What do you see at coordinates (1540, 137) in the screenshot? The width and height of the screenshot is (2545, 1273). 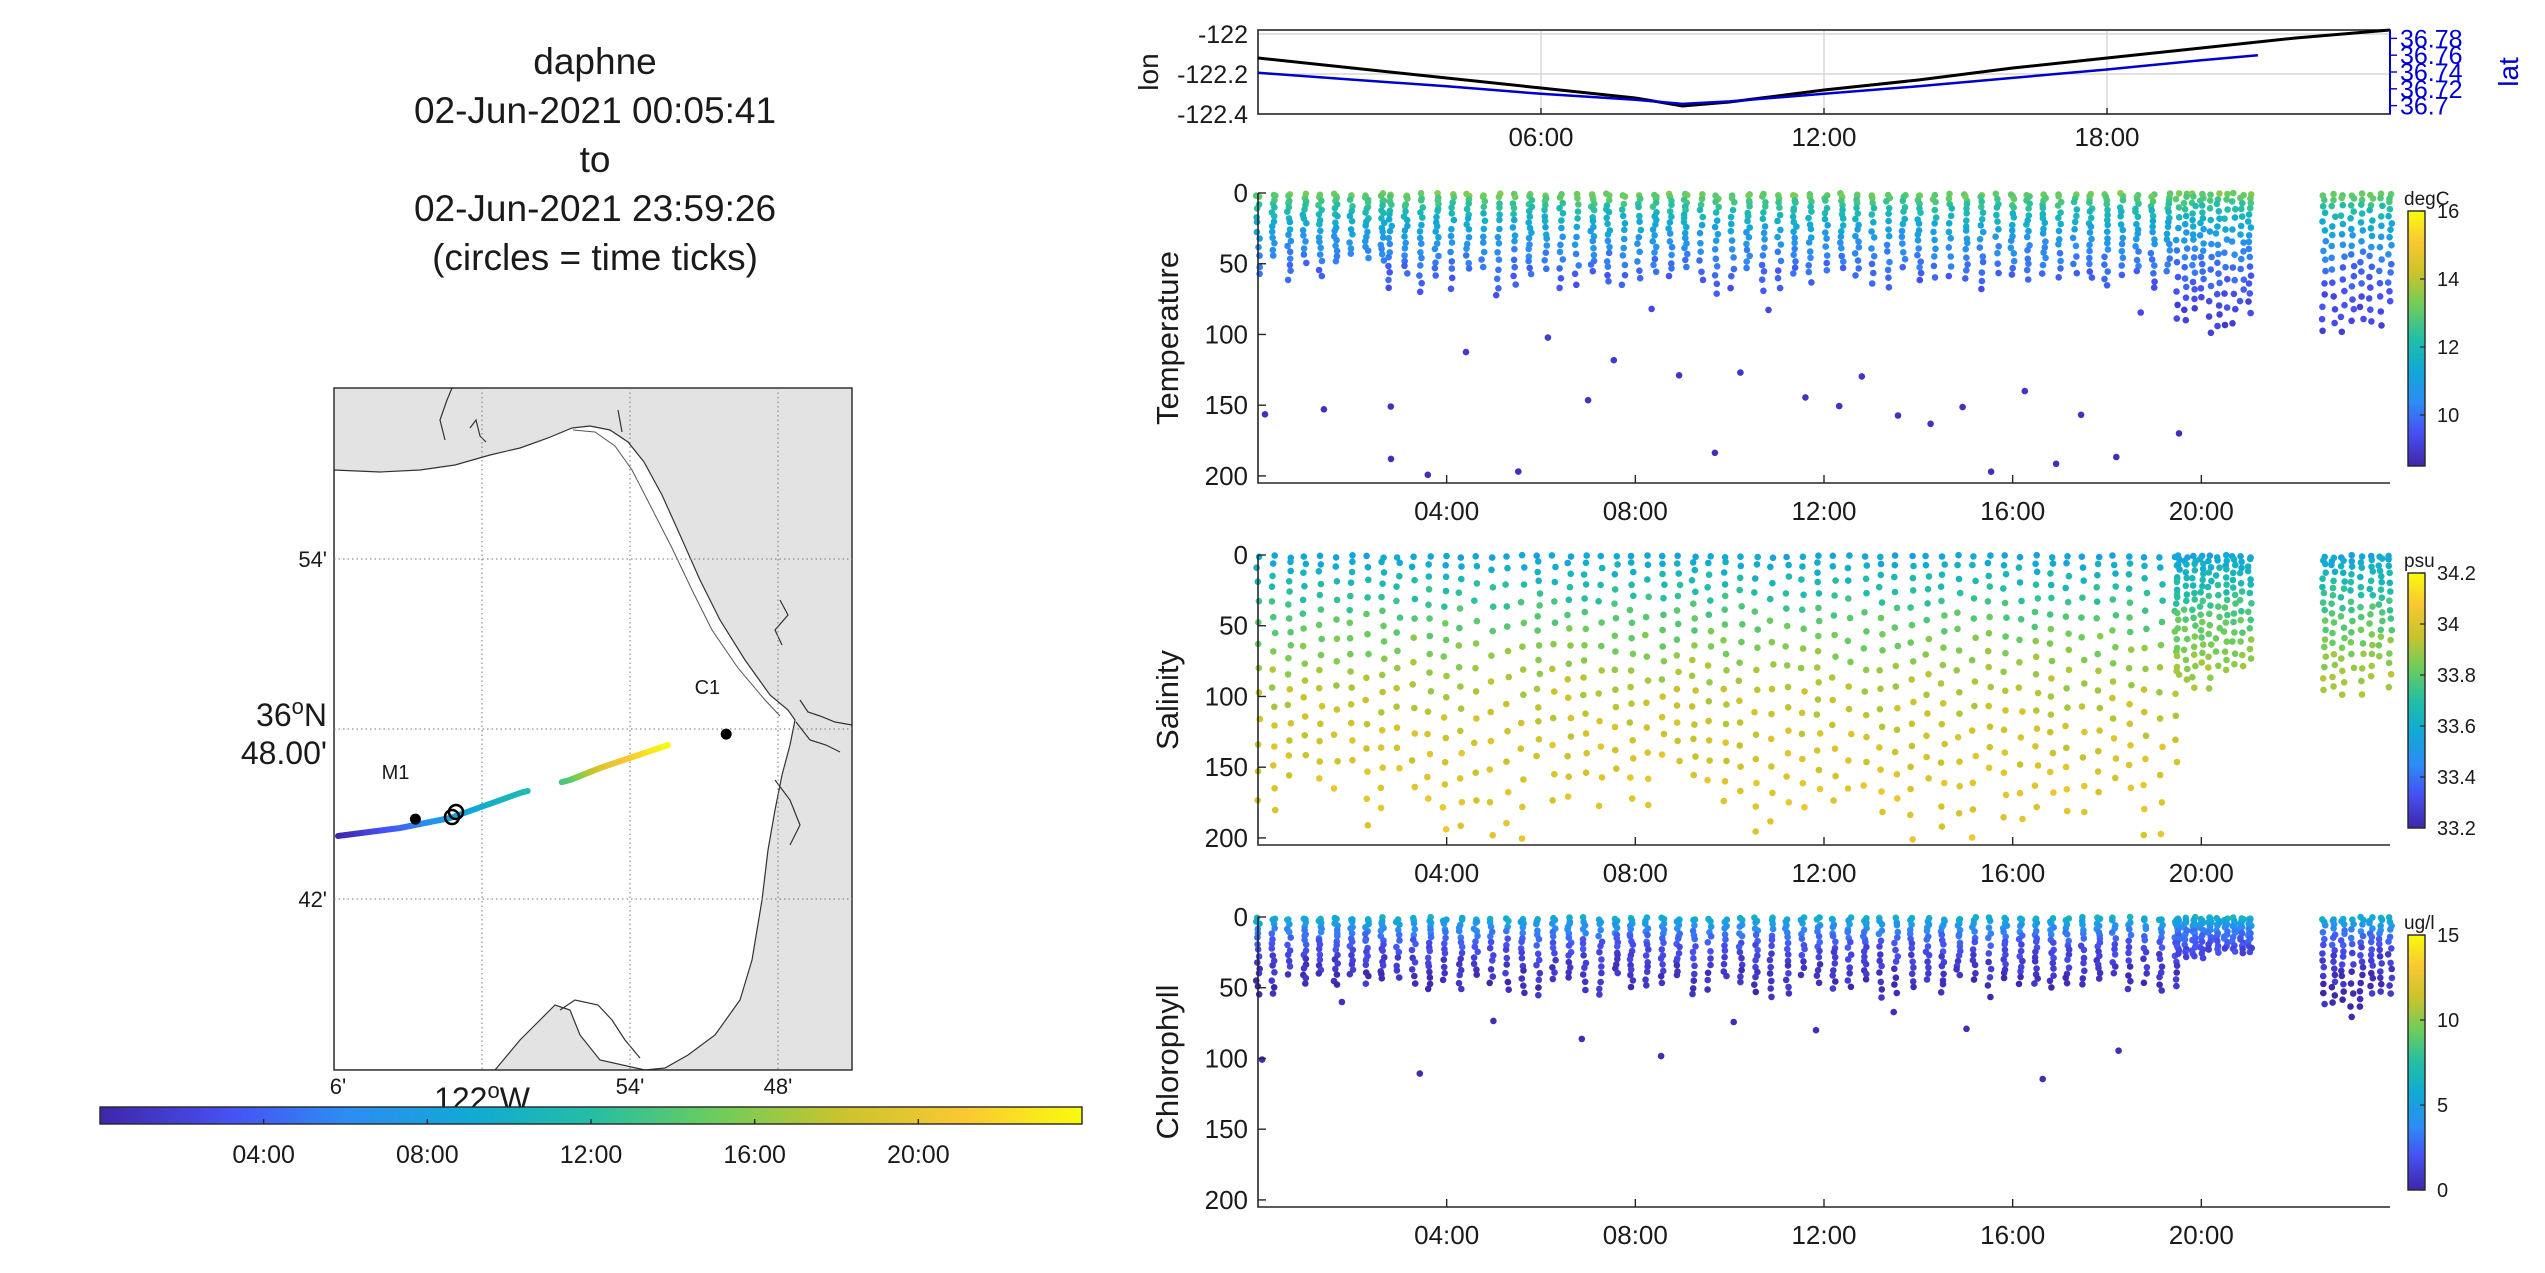 I see `position-x-tick-label: 06:00` at bounding box center [1540, 137].